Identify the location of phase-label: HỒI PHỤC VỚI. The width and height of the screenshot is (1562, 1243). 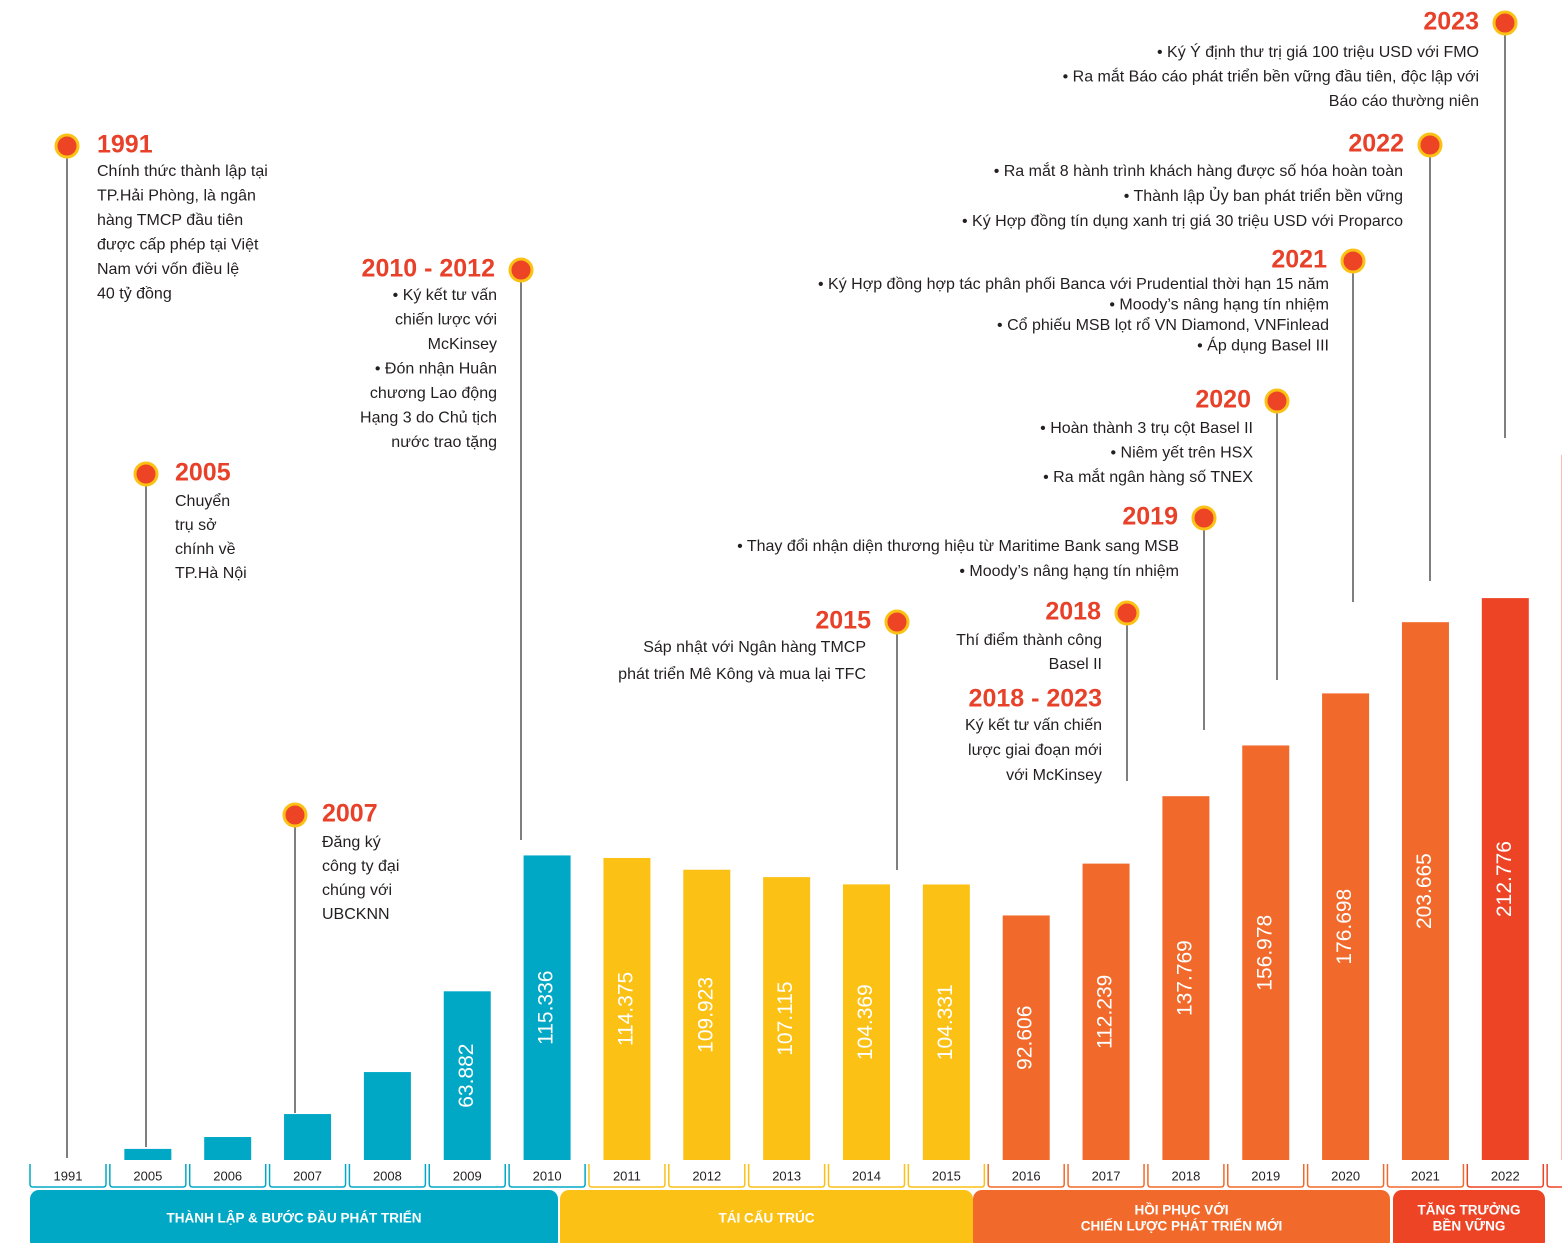
(1181, 1210).